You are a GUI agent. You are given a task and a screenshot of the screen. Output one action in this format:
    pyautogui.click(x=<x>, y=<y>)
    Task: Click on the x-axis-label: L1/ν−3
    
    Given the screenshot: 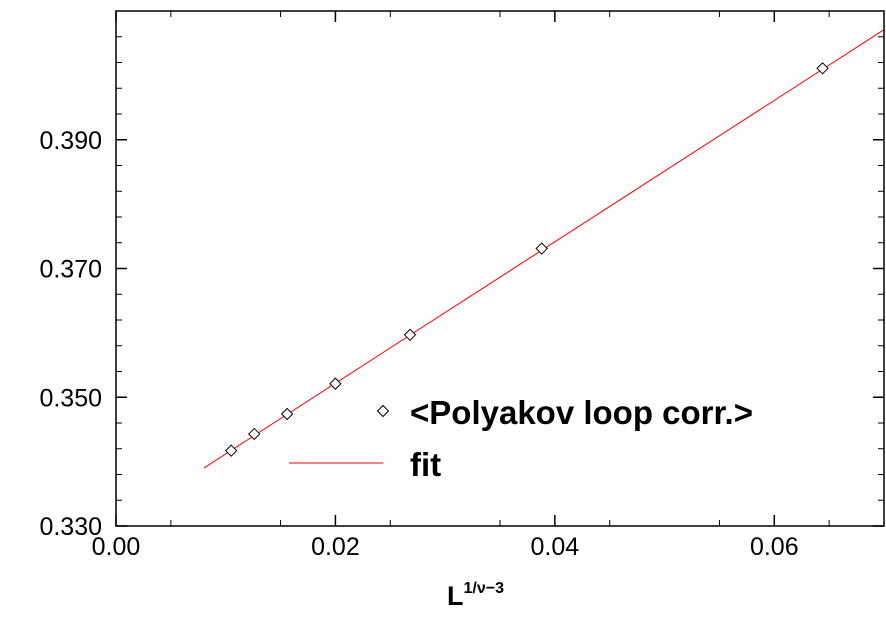 What is the action you would take?
    pyautogui.click(x=475, y=595)
    